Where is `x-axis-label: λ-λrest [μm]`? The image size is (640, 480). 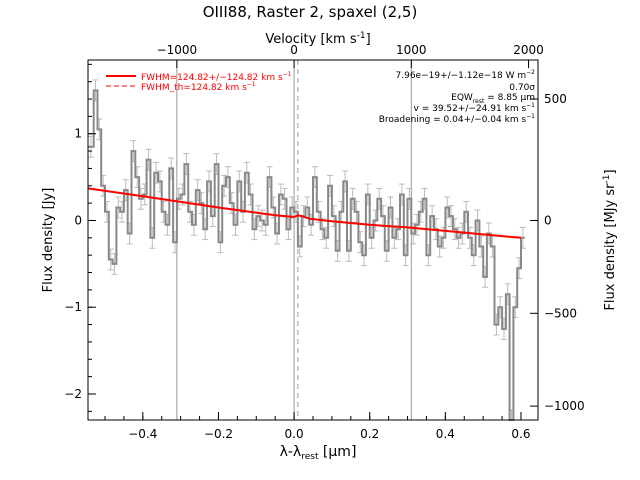 x-axis-label: λ-λrest [μm] is located at coordinates (318, 453).